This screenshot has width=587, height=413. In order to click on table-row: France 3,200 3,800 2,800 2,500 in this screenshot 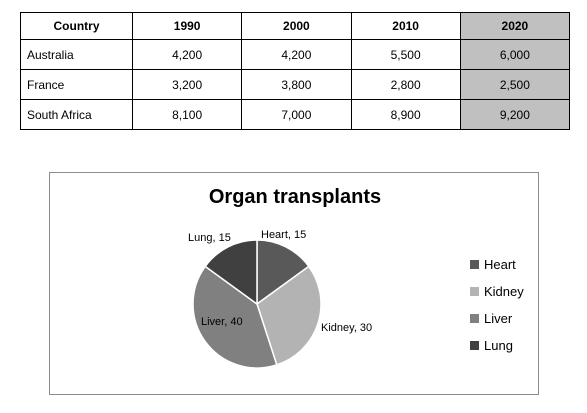, I will do `click(295, 84)`.